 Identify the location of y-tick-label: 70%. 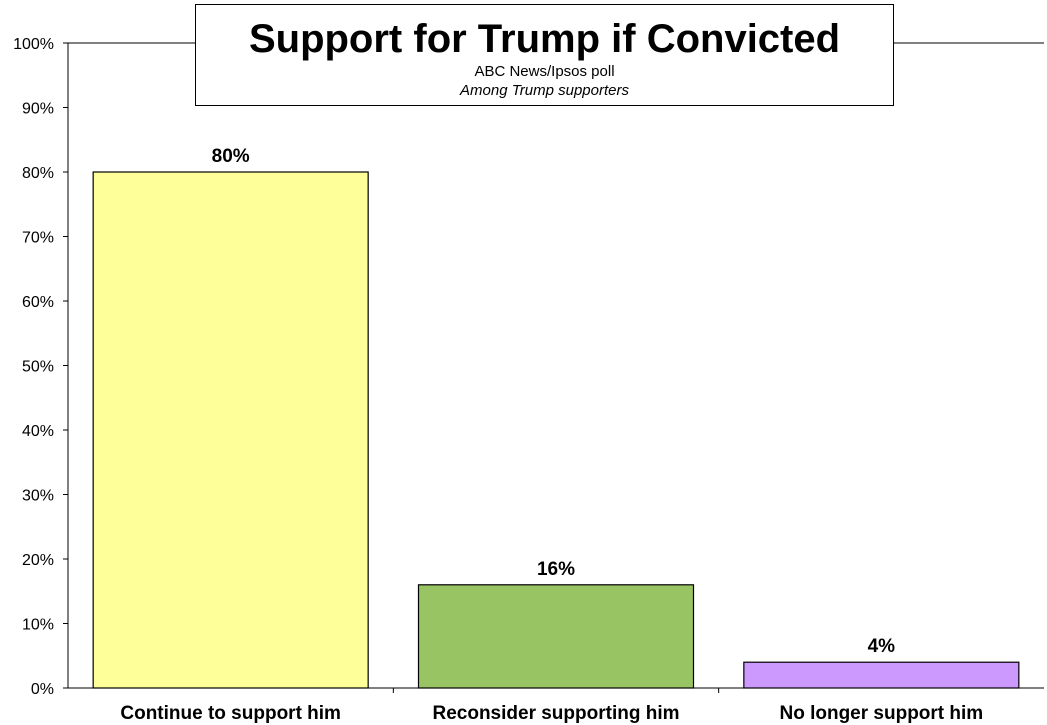
(38, 238).